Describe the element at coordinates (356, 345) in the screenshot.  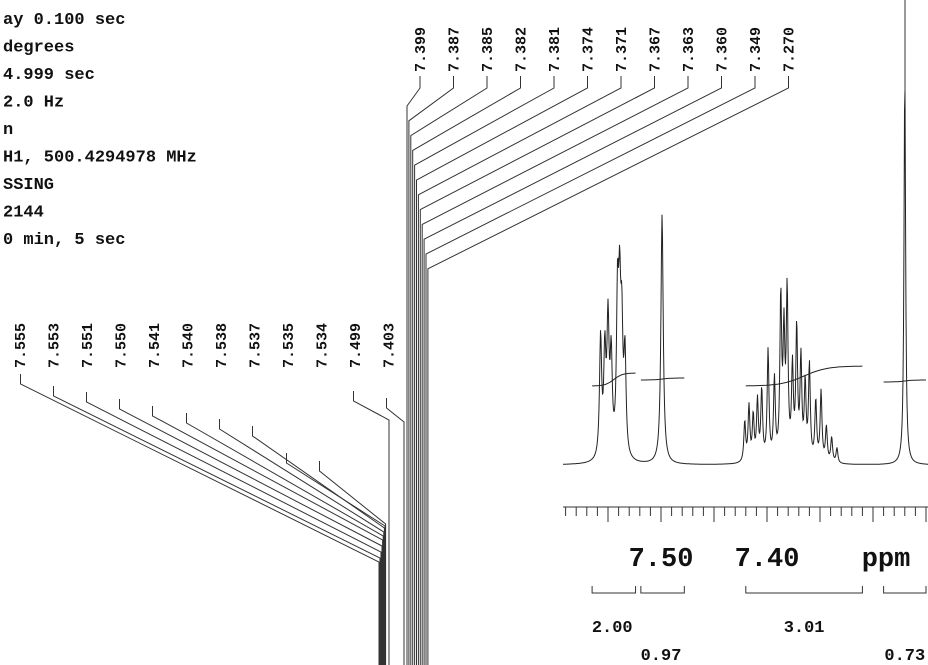
I see `peak-label-lower: 7.499` at that location.